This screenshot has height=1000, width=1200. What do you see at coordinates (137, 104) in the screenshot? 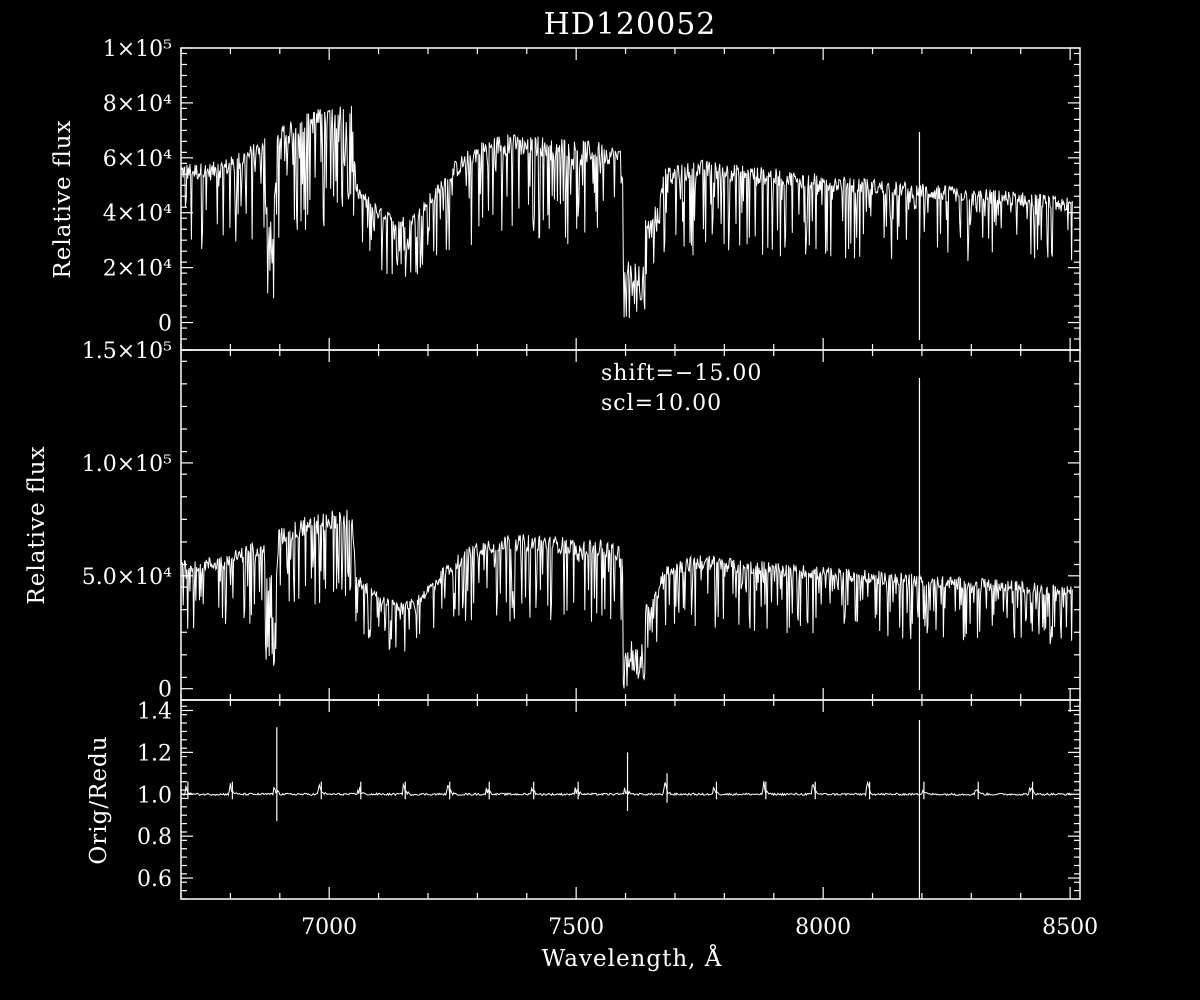
I see `y-tick-label: 8×10⁴` at bounding box center [137, 104].